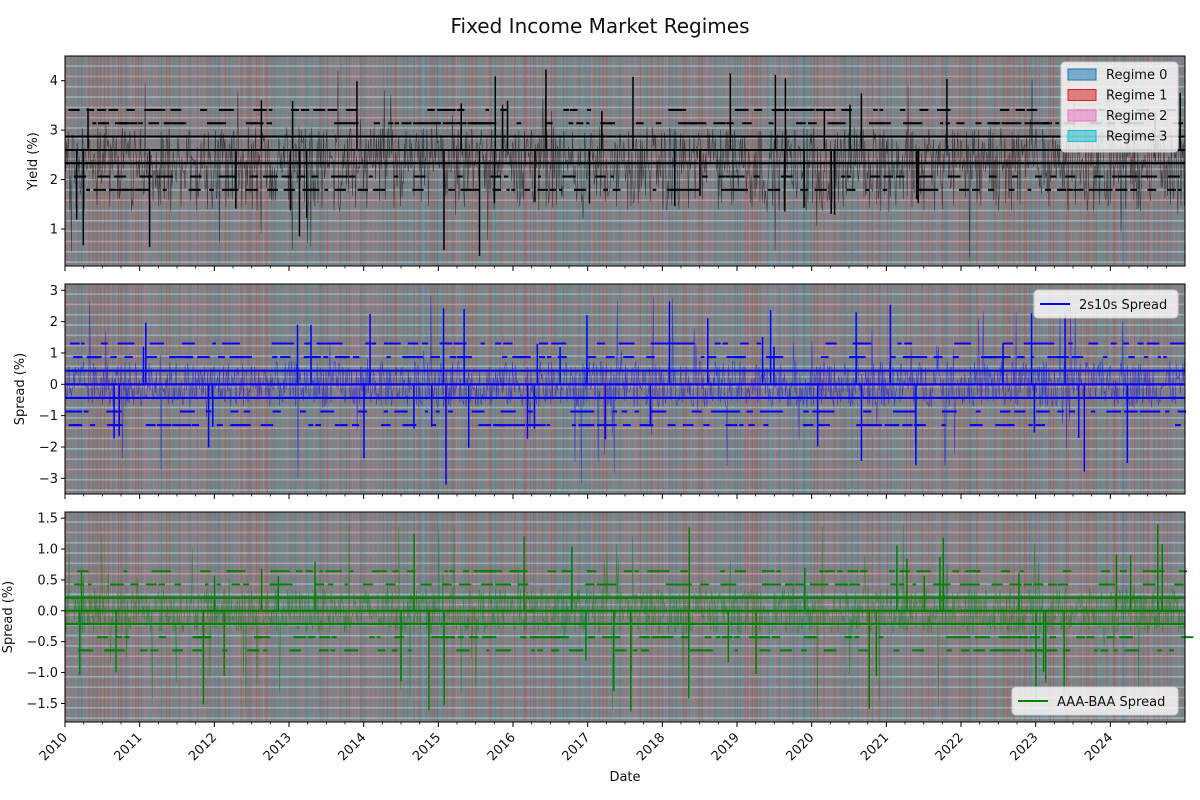 The width and height of the screenshot is (1200, 800). I want to click on legend-entry: Regime 2, so click(1136, 116).